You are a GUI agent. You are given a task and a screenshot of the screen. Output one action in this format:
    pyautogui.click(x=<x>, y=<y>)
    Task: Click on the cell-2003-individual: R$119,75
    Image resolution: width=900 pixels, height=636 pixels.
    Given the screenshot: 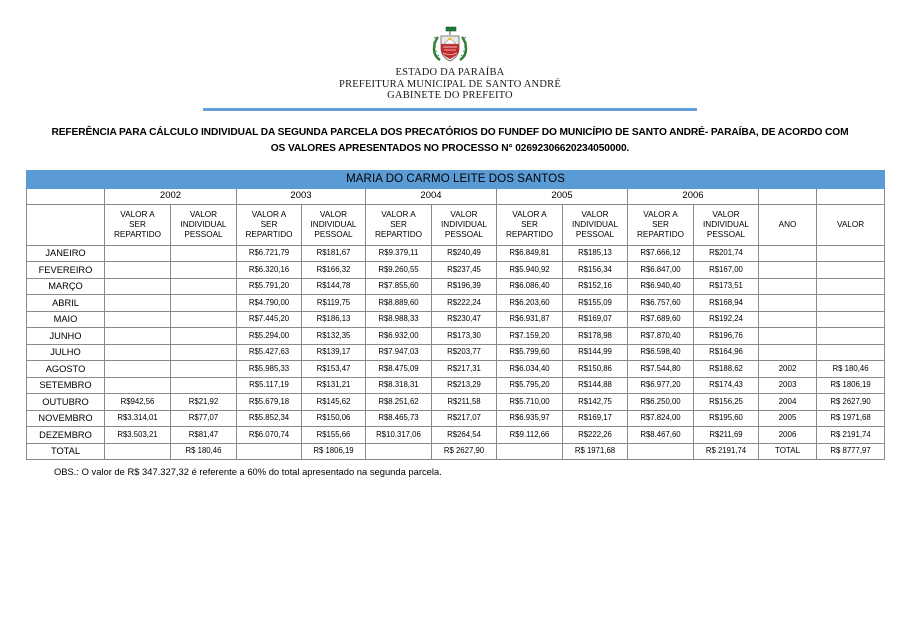 What is the action you would take?
    pyautogui.click(x=333, y=303)
    